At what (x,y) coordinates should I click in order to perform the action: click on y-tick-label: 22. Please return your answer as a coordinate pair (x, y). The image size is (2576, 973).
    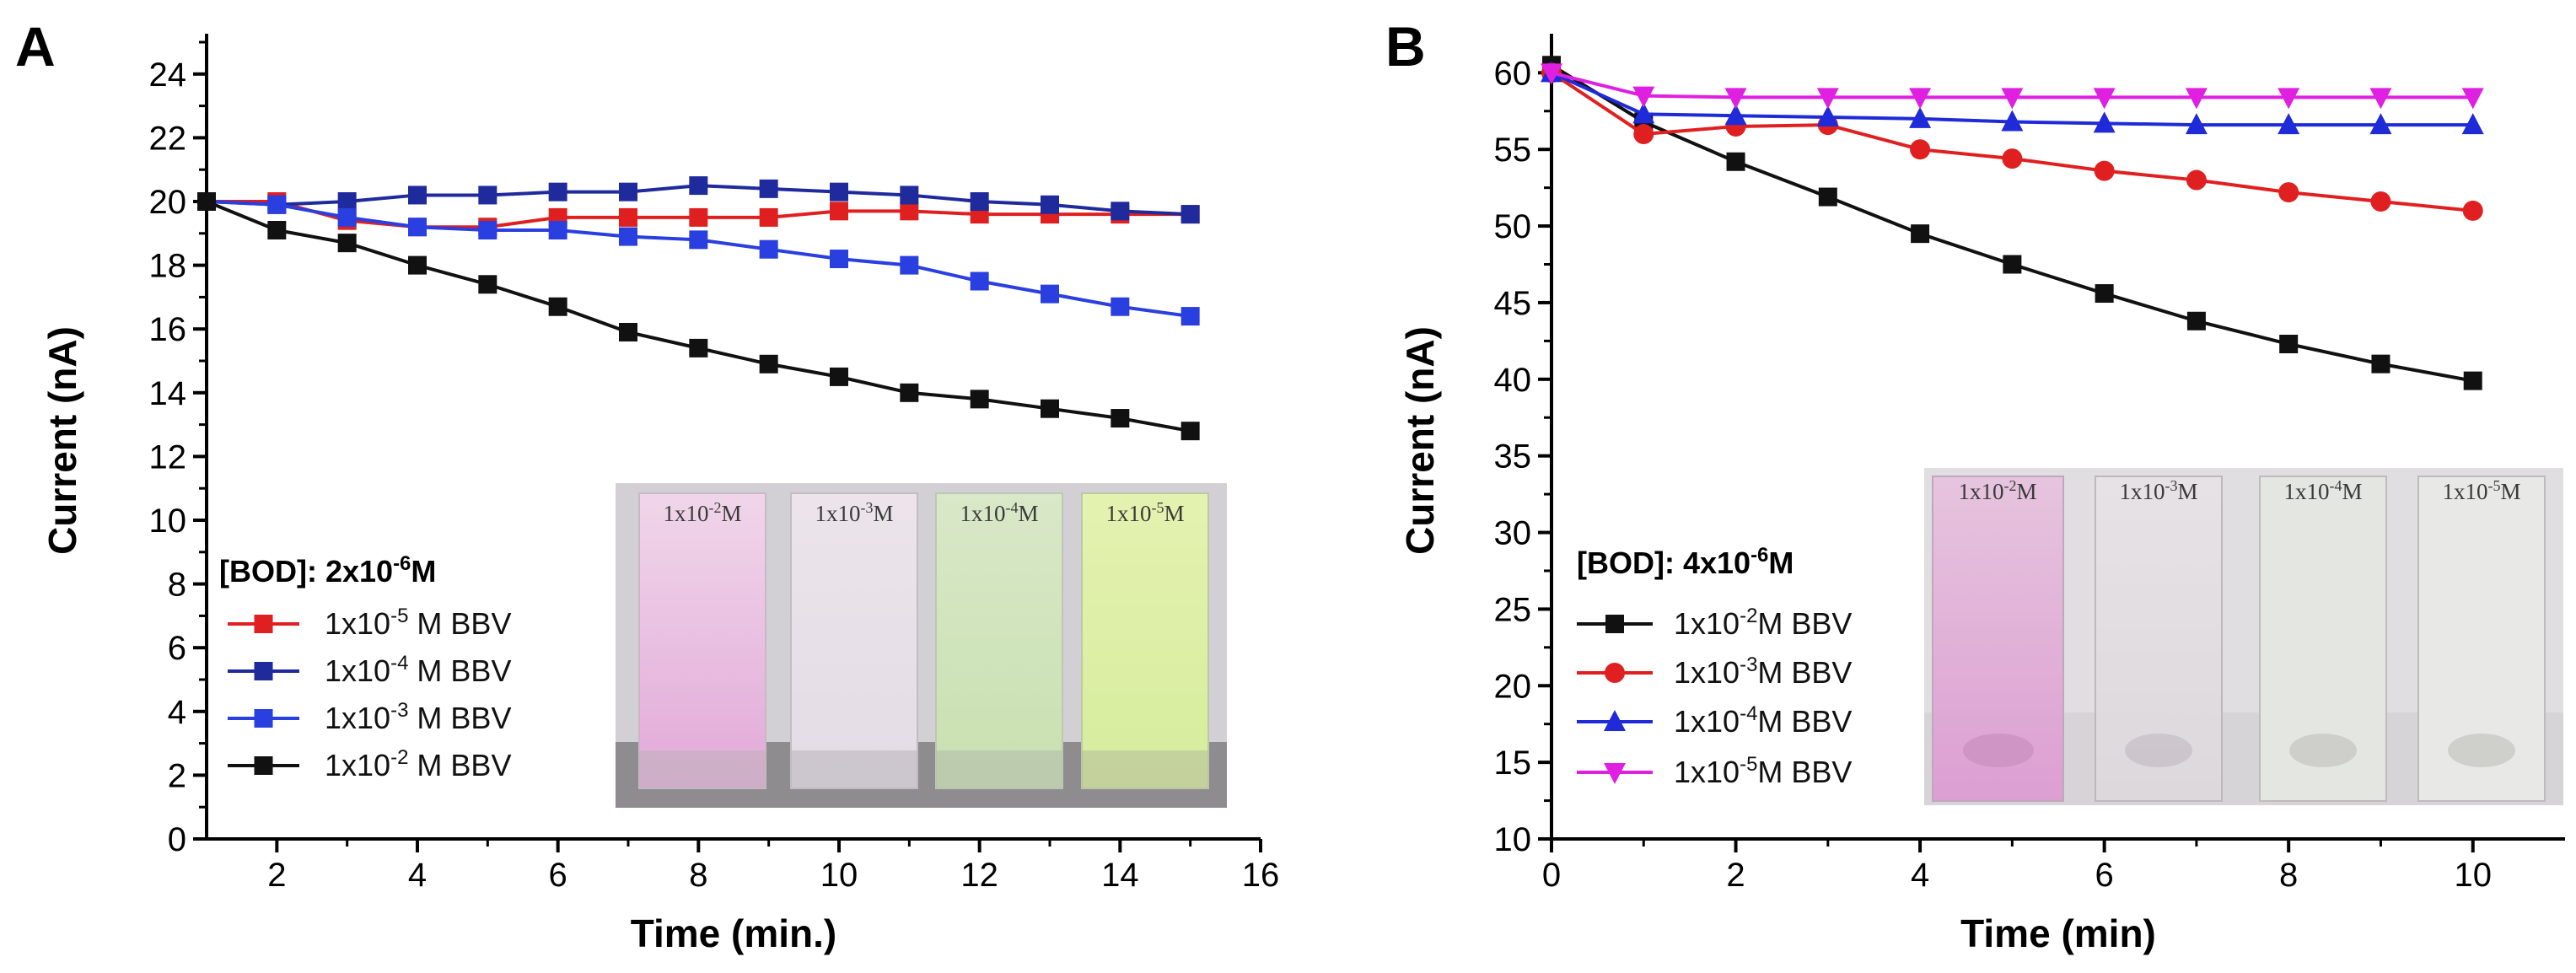
    Looking at the image, I should click on (168, 138).